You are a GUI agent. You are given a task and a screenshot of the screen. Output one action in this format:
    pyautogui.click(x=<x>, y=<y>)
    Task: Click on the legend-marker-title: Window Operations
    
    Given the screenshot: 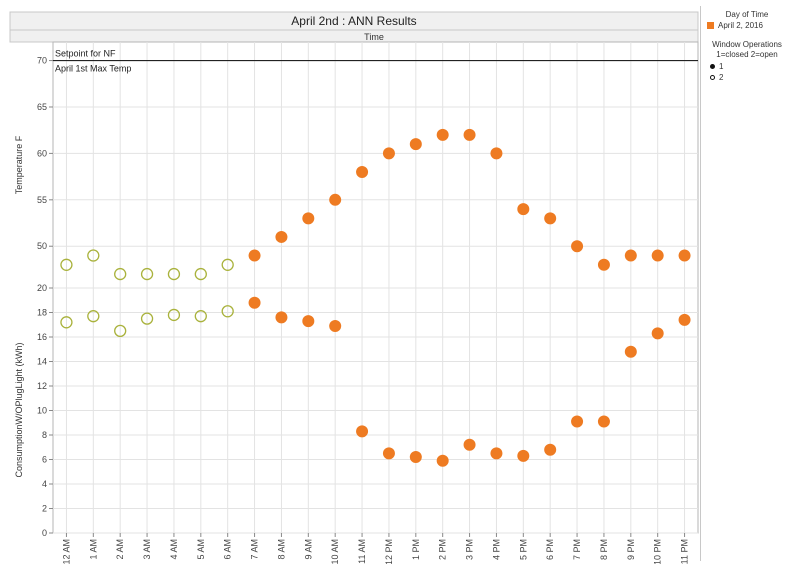 What is the action you would take?
    pyautogui.click(x=747, y=44)
    